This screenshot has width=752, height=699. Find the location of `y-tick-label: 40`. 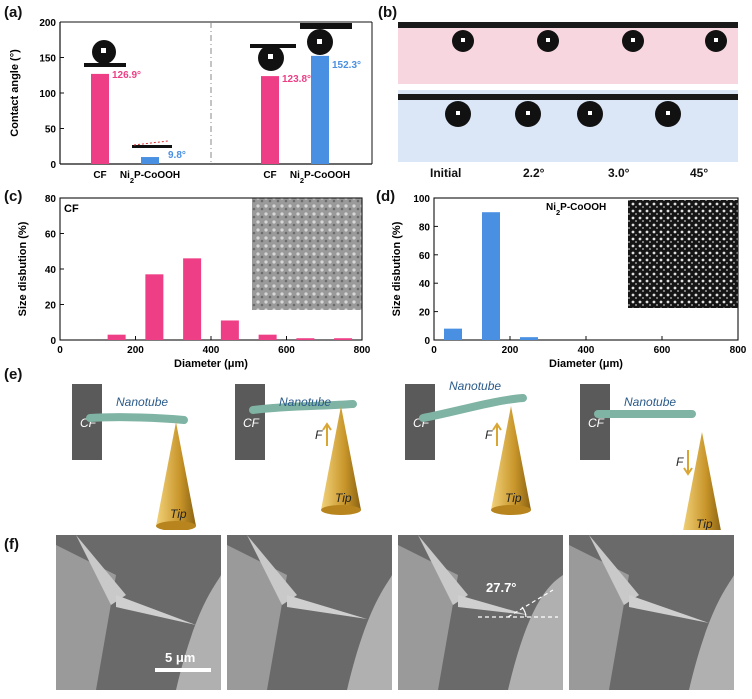

y-tick-label: 40 is located at coordinates (51, 270).